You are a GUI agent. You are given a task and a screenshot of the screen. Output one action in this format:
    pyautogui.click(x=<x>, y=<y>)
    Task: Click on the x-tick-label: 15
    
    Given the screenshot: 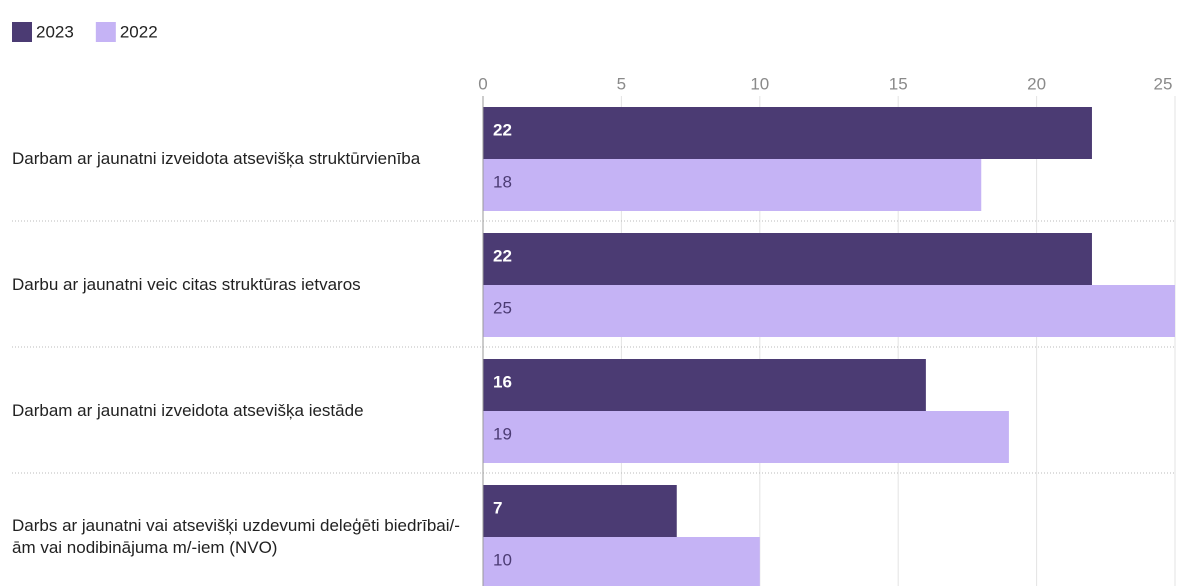 What is the action you would take?
    pyautogui.click(x=898, y=83)
    